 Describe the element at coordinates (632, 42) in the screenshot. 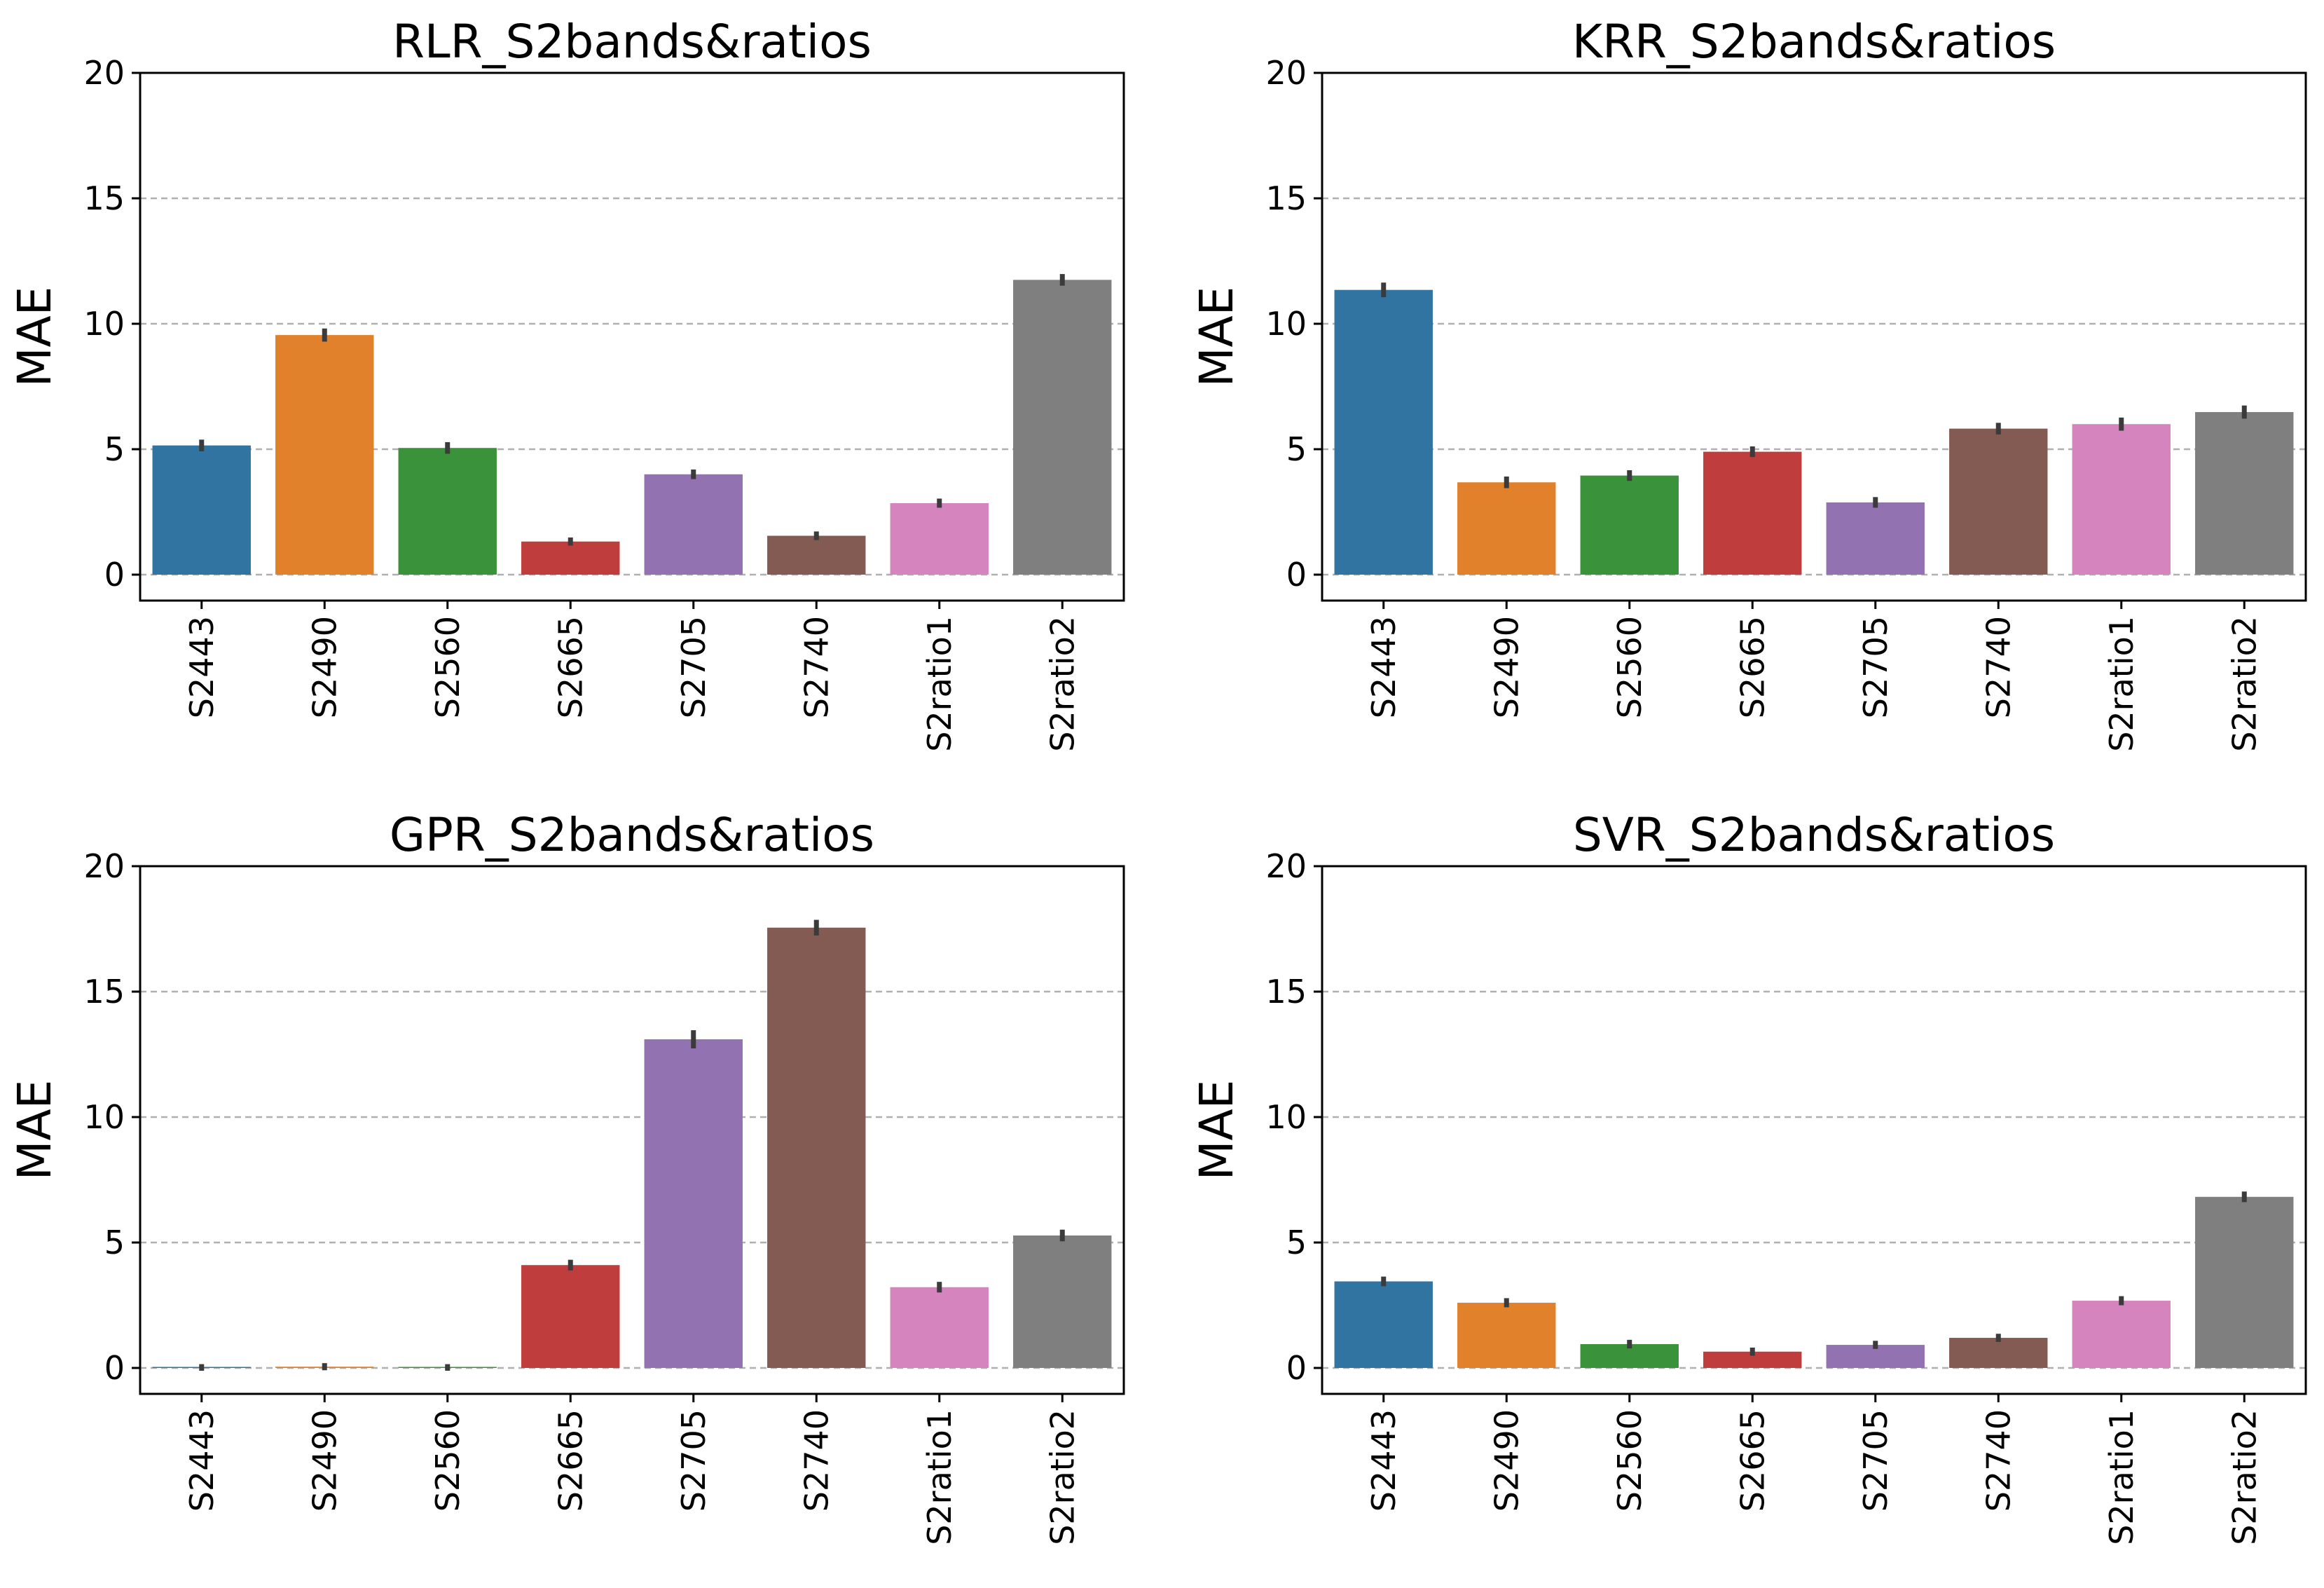

I see `chart-title: RLR_S2bands&ratios` at that location.